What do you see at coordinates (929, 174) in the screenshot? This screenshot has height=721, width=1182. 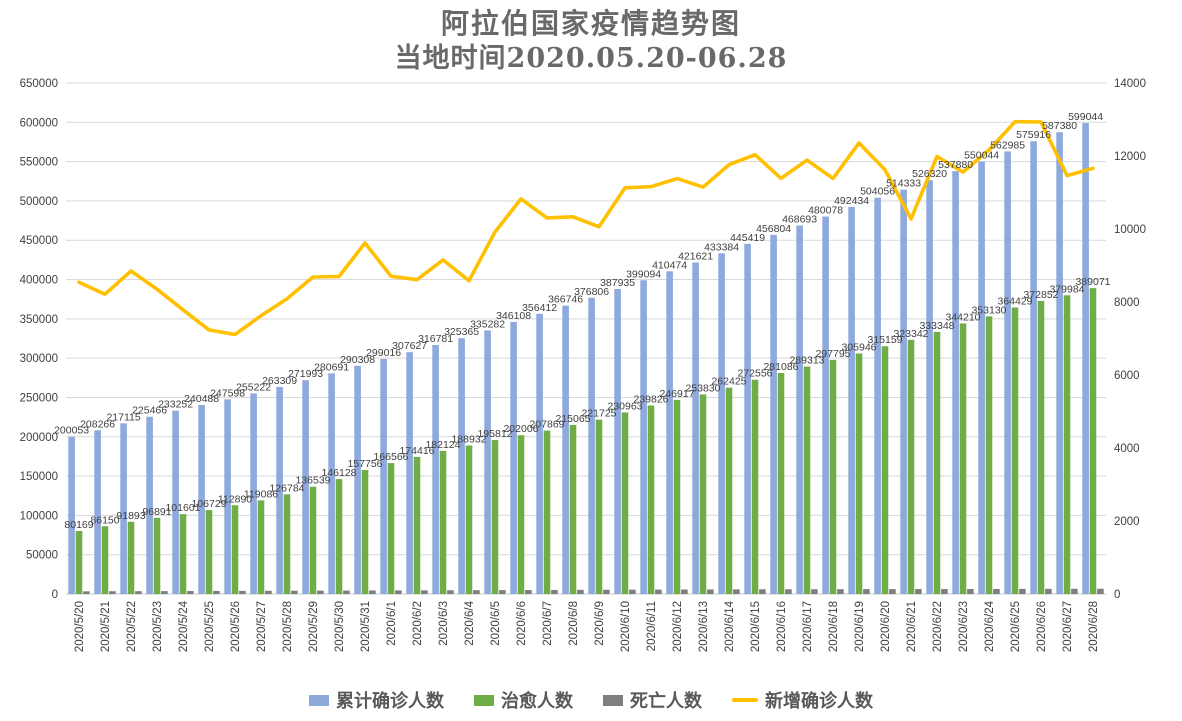 I see `svg-text: 526320` at bounding box center [929, 174].